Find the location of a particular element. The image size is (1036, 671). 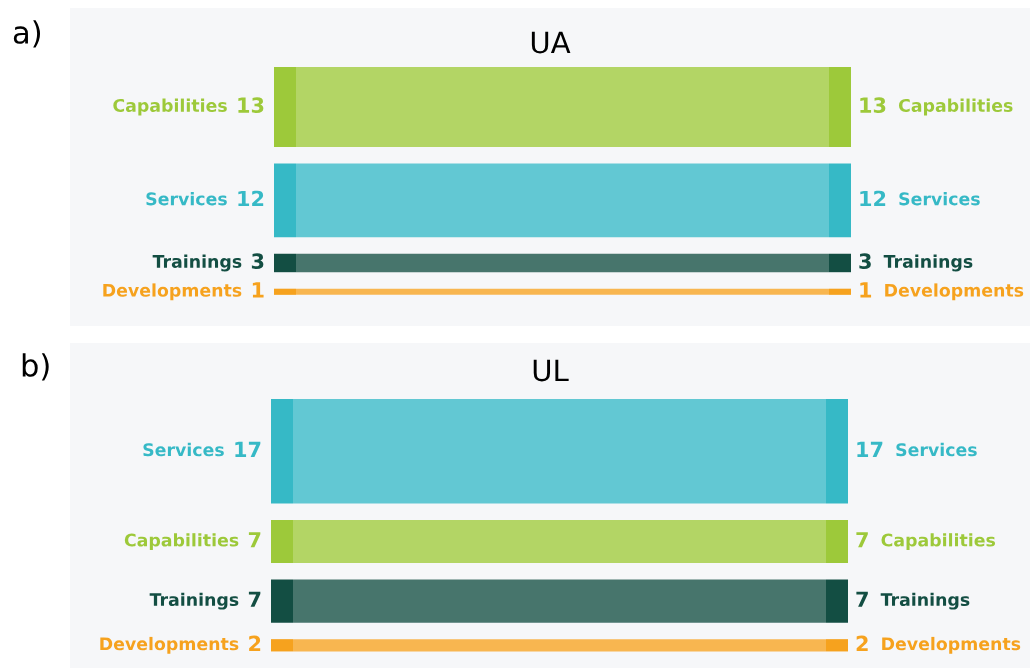

text: a) is located at coordinates (27, 34).